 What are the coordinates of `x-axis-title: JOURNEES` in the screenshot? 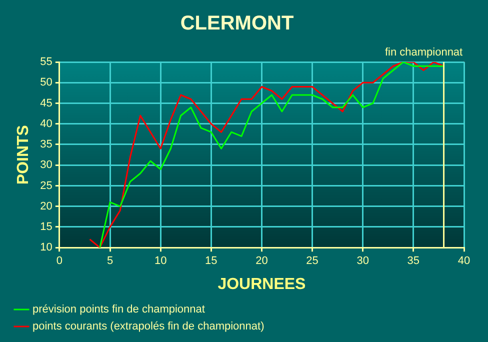 It's located at (262, 284).